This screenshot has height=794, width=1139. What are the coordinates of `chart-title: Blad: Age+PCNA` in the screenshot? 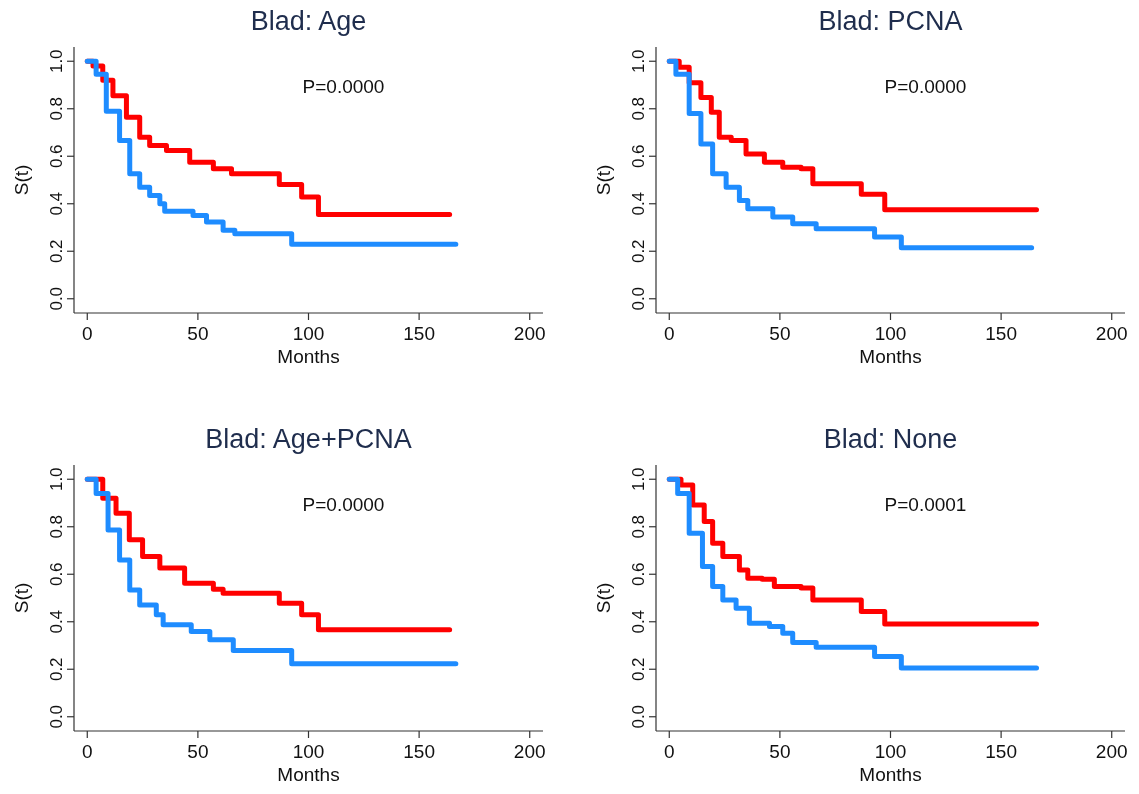 It's located at (308, 439).